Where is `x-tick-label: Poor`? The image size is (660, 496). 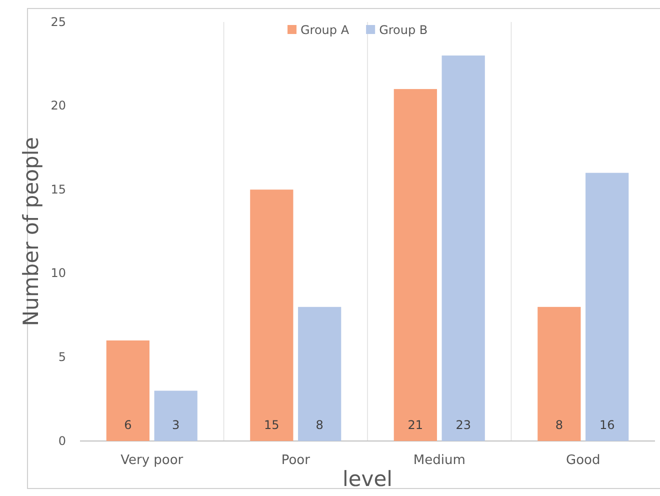 x-tick-label: Poor is located at coordinates (296, 460).